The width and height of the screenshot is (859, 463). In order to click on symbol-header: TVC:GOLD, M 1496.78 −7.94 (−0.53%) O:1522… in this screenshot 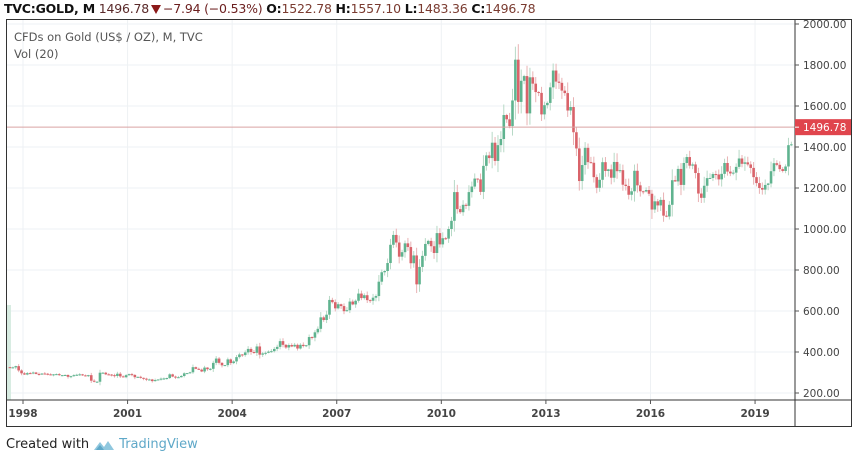, I will do `click(270, 8)`.